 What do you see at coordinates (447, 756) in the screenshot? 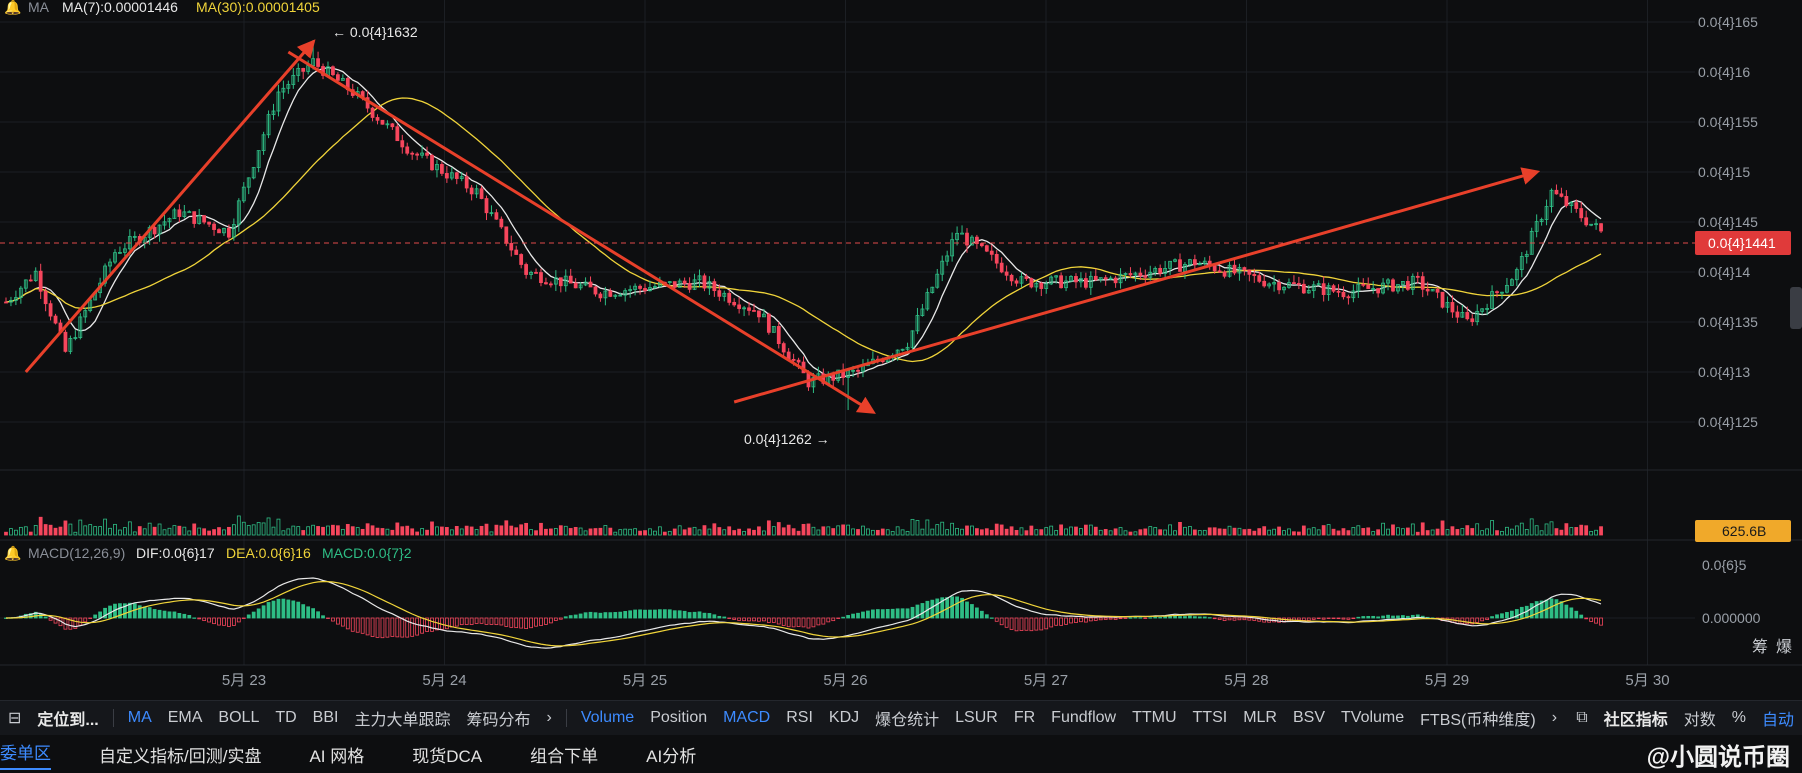
I see `tab-spot-dca: 现货DCA` at bounding box center [447, 756].